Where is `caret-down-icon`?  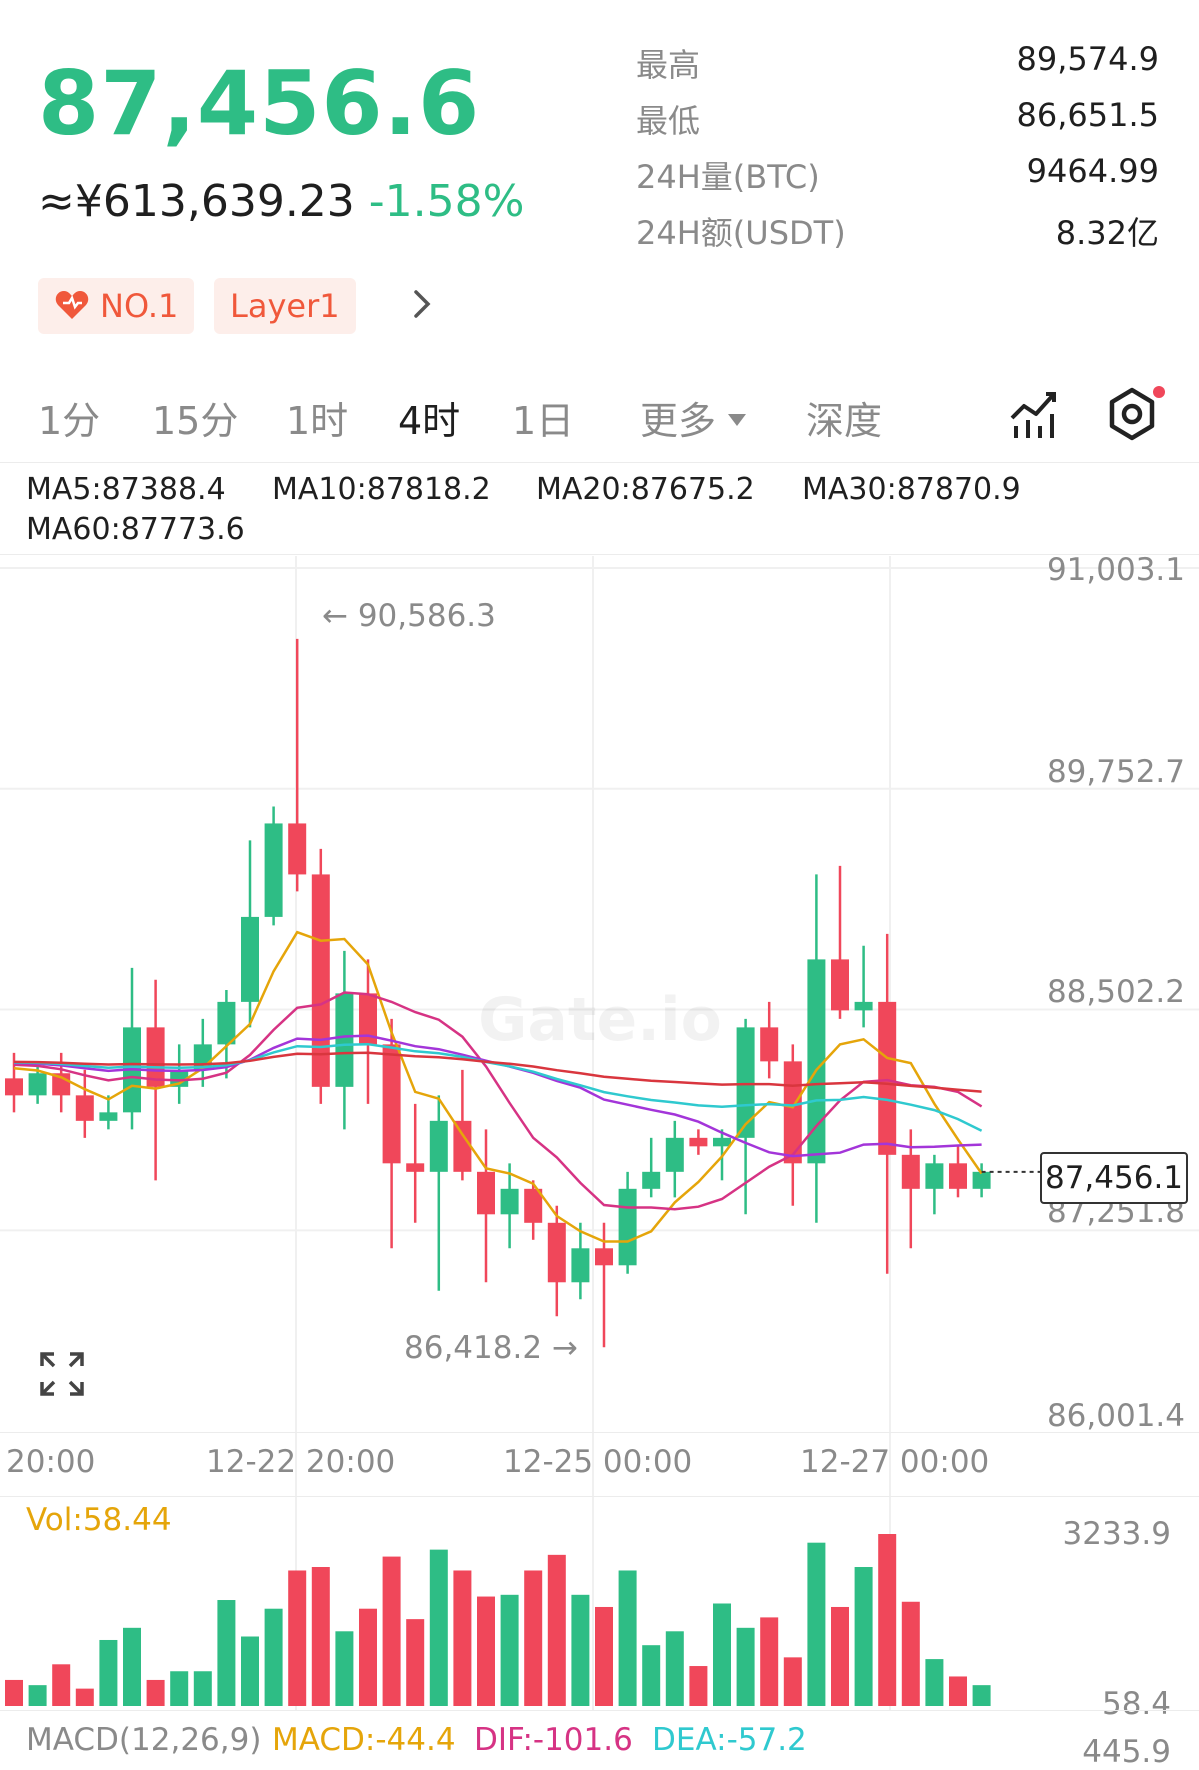 caret-down-icon is located at coordinates (737, 420).